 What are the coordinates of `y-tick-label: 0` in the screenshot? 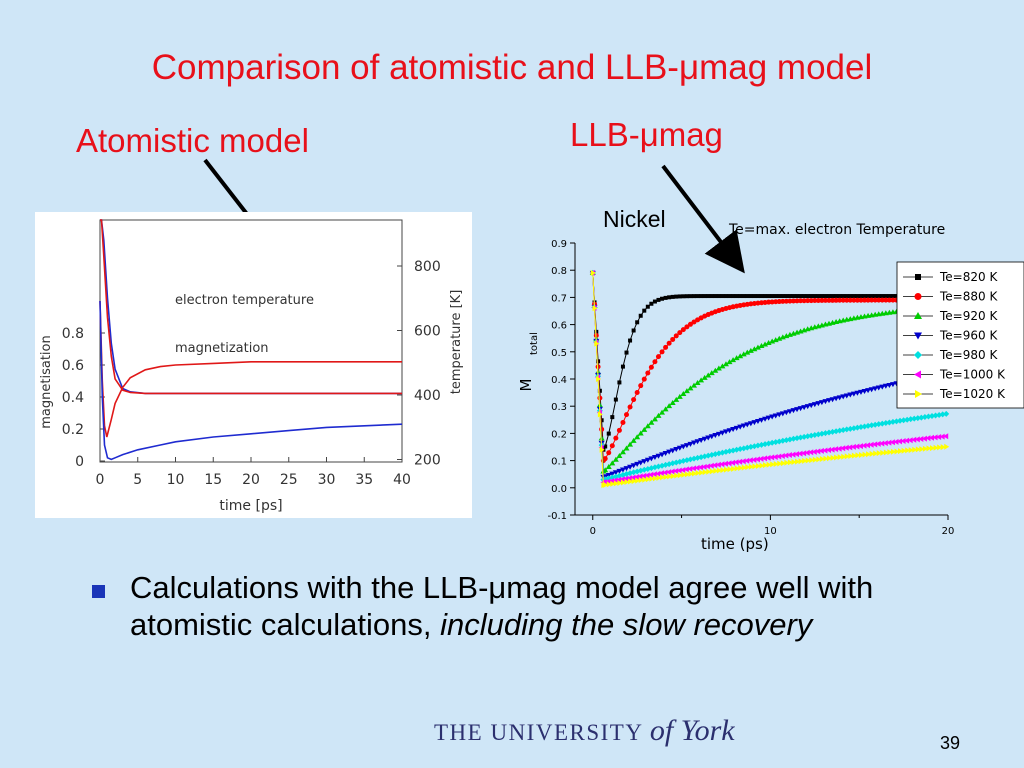 It's located at (79, 462).